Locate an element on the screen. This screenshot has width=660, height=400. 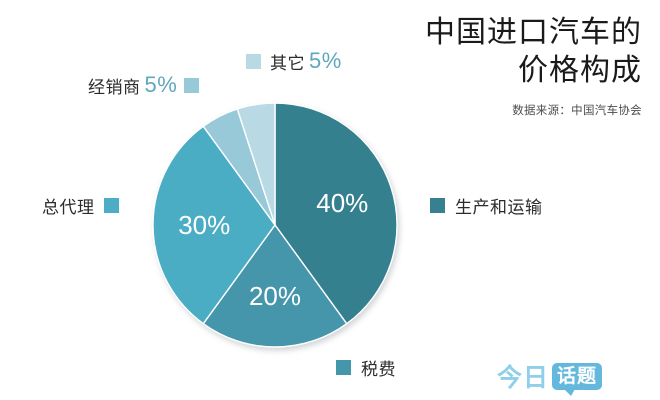
legend-swatch-production is located at coordinates (437, 205).